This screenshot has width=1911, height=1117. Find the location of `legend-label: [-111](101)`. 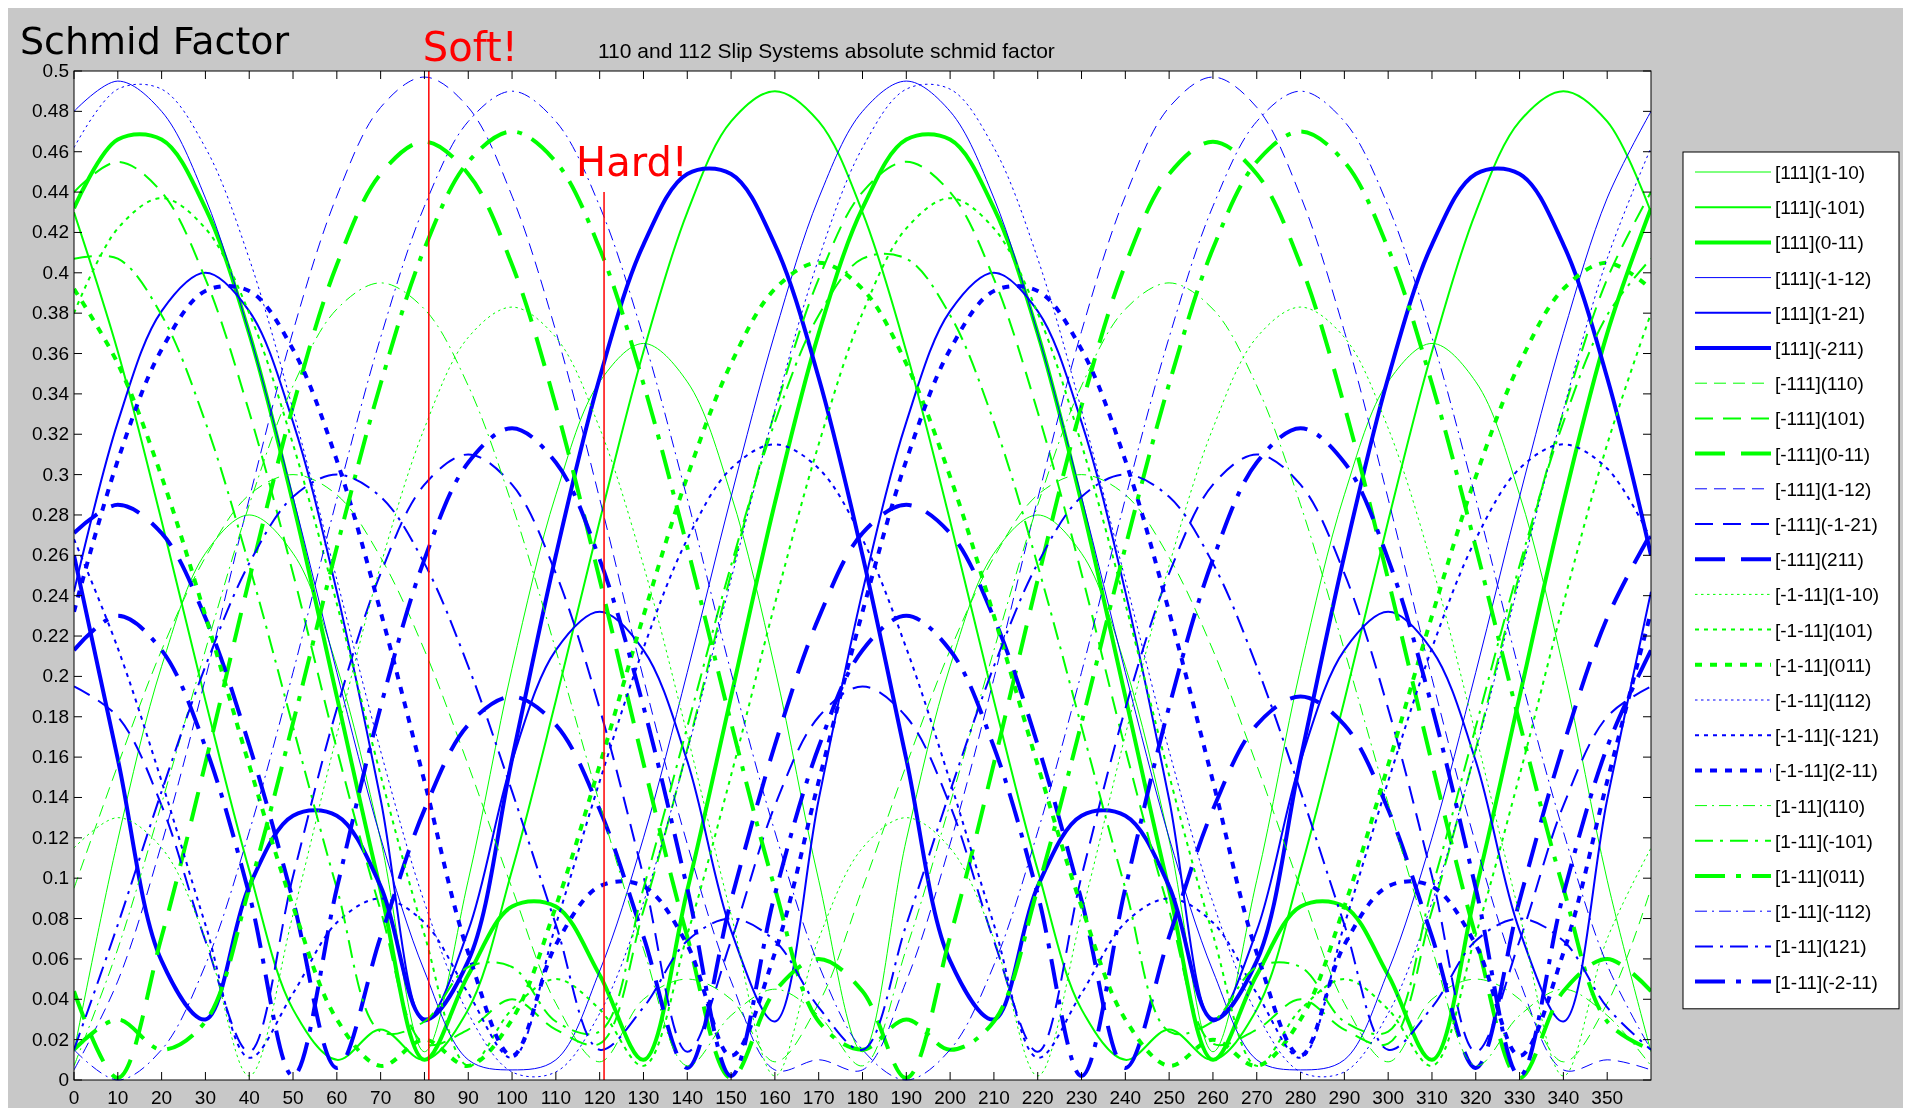

legend-label: [-111](101) is located at coordinates (1820, 419).